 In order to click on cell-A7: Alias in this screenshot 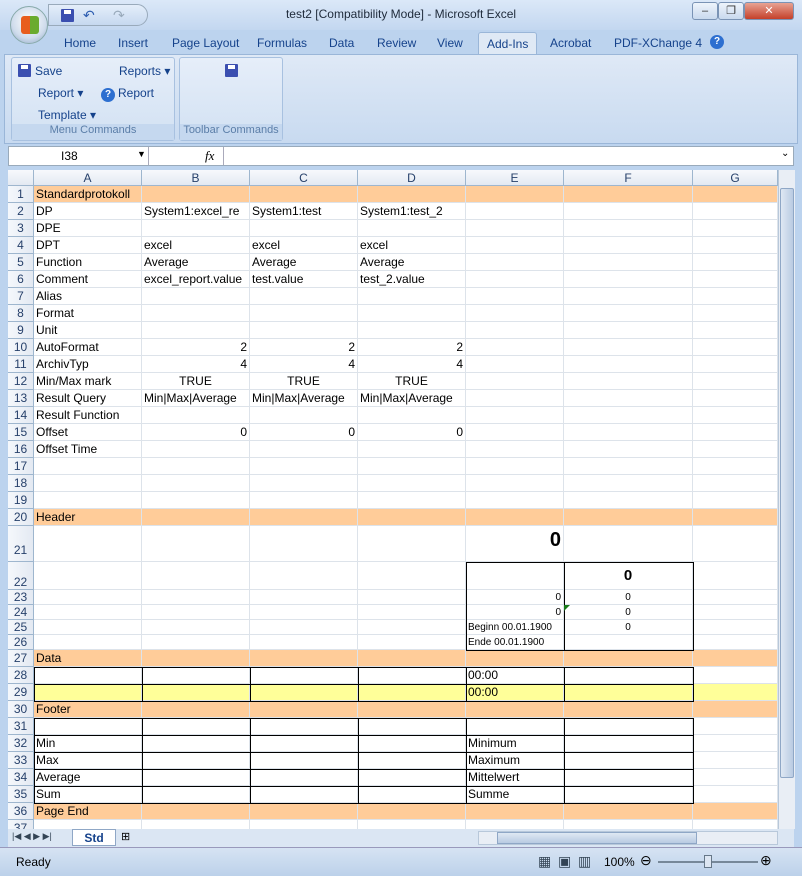, I will do `click(88, 296)`.